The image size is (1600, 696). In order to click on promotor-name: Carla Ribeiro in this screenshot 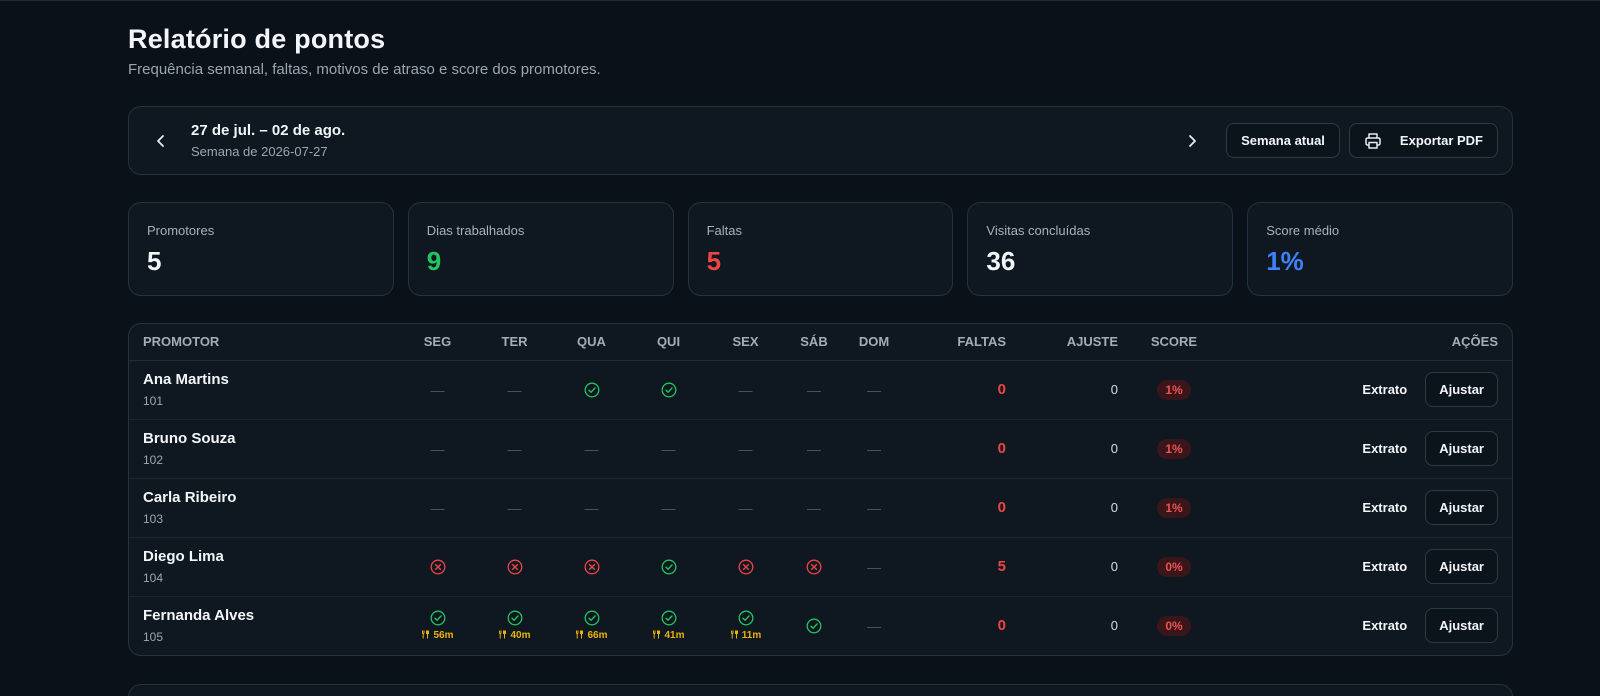, I will do `click(190, 497)`.